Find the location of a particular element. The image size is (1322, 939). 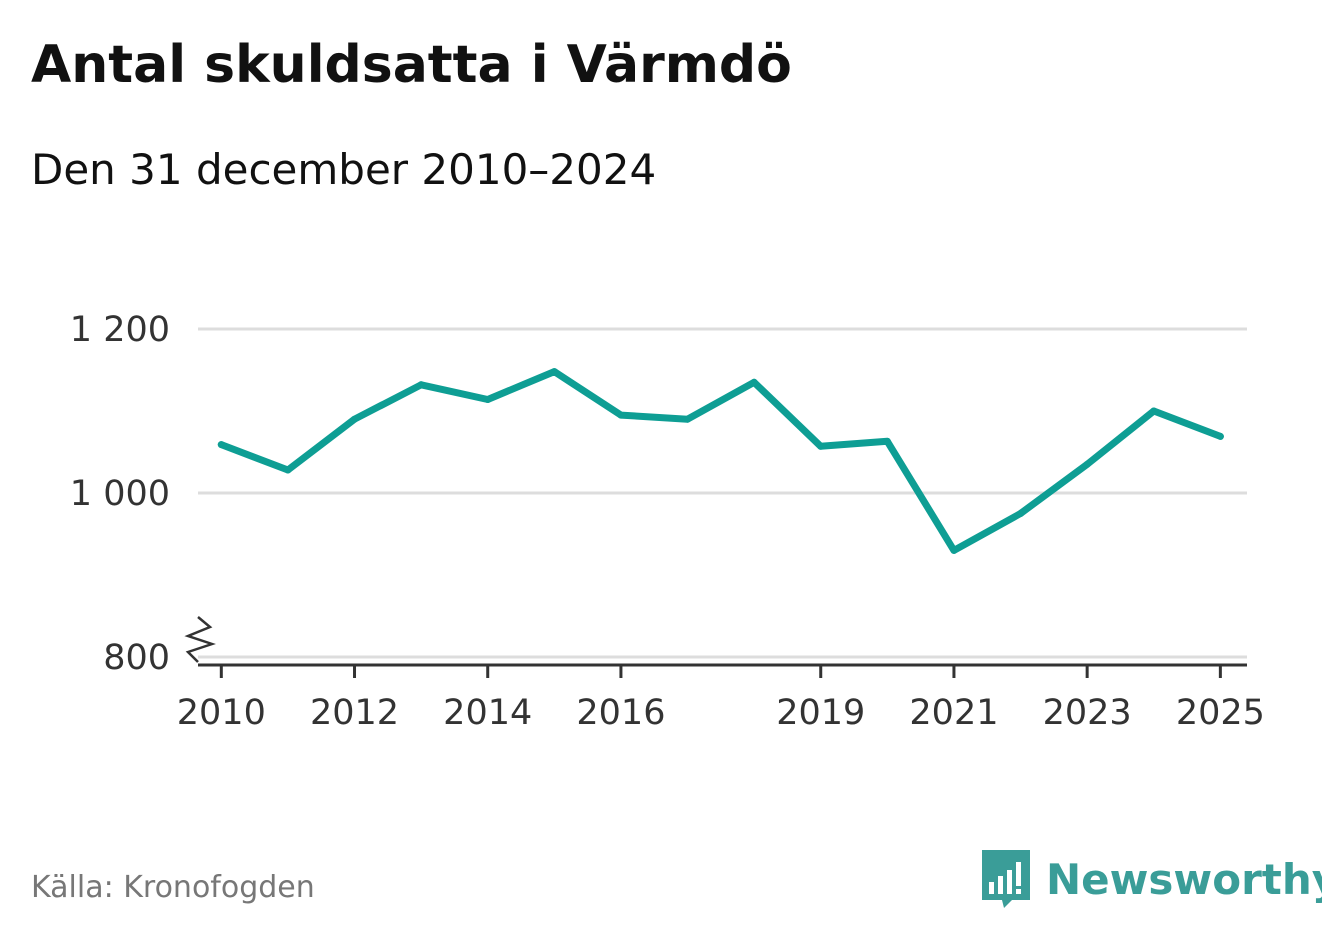

y-tick-label-2: 1 200 is located at coordinates (120, 330).